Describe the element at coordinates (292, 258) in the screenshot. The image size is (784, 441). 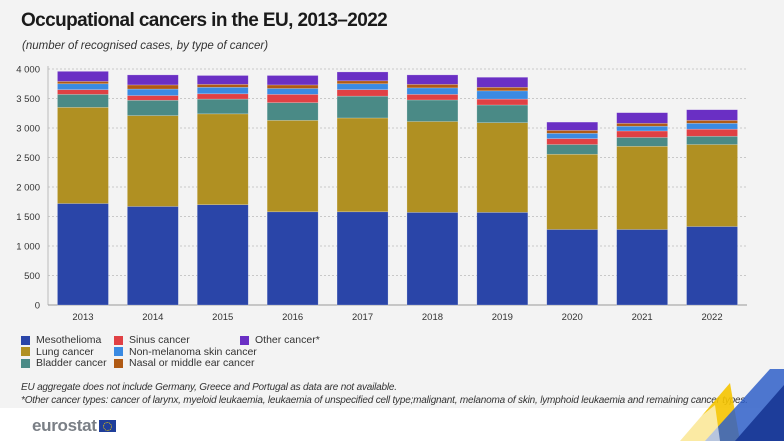
I see `bar-segment-mesothelioma-2016` at that location.